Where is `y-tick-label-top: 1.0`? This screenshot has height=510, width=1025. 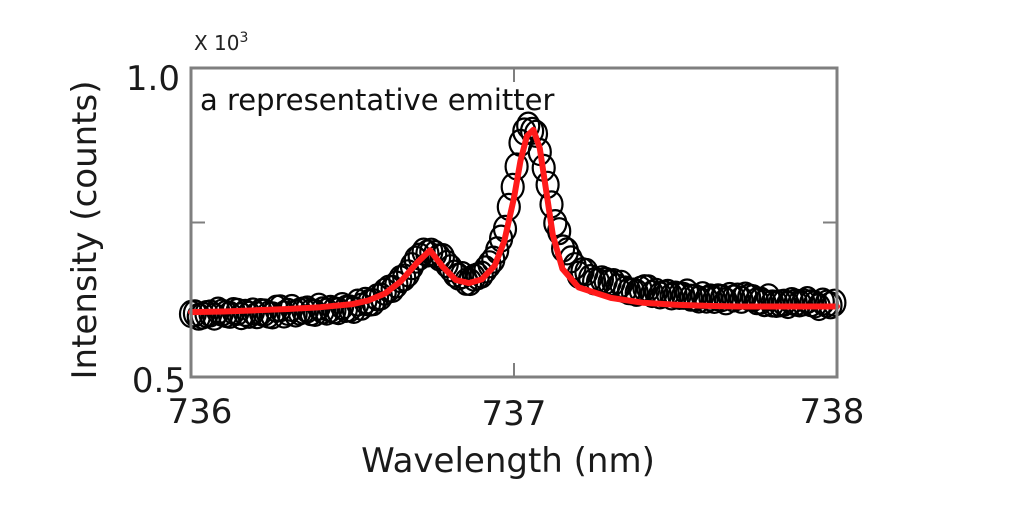 y-tick-label-top: 1.0 is located at coordinates (153, 79).